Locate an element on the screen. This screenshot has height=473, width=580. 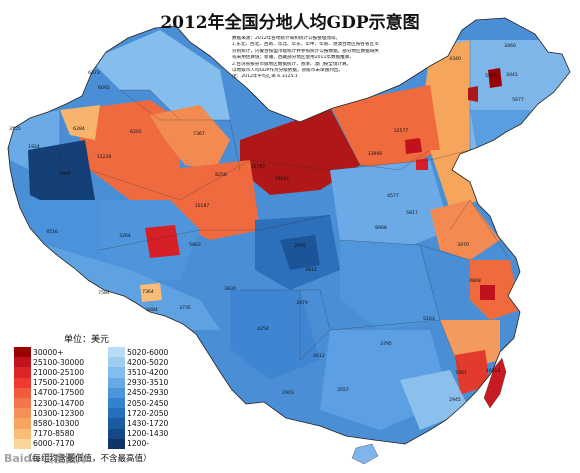
legend-item: 4200-5020 is located at coordinates (158, 362).